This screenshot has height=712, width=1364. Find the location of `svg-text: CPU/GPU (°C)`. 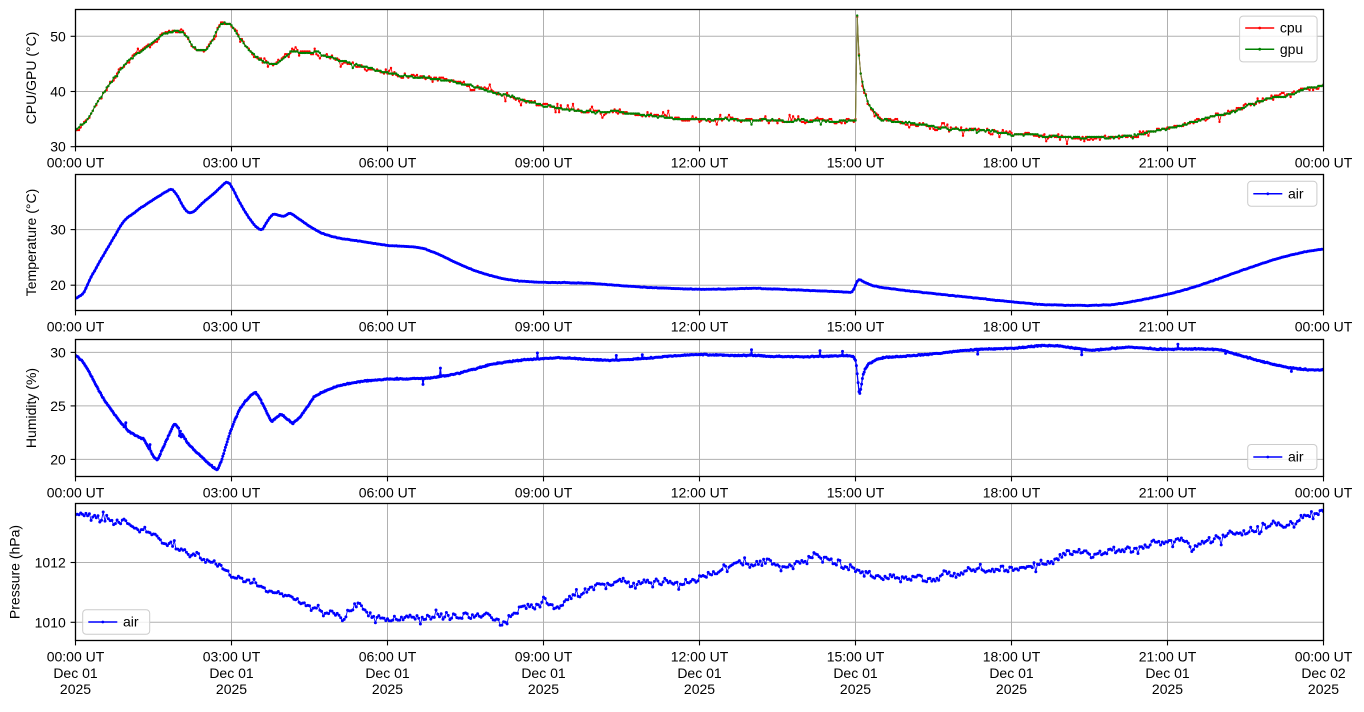

svg-text: CPU/GPU (°C) is located at coordinates (31, 78).